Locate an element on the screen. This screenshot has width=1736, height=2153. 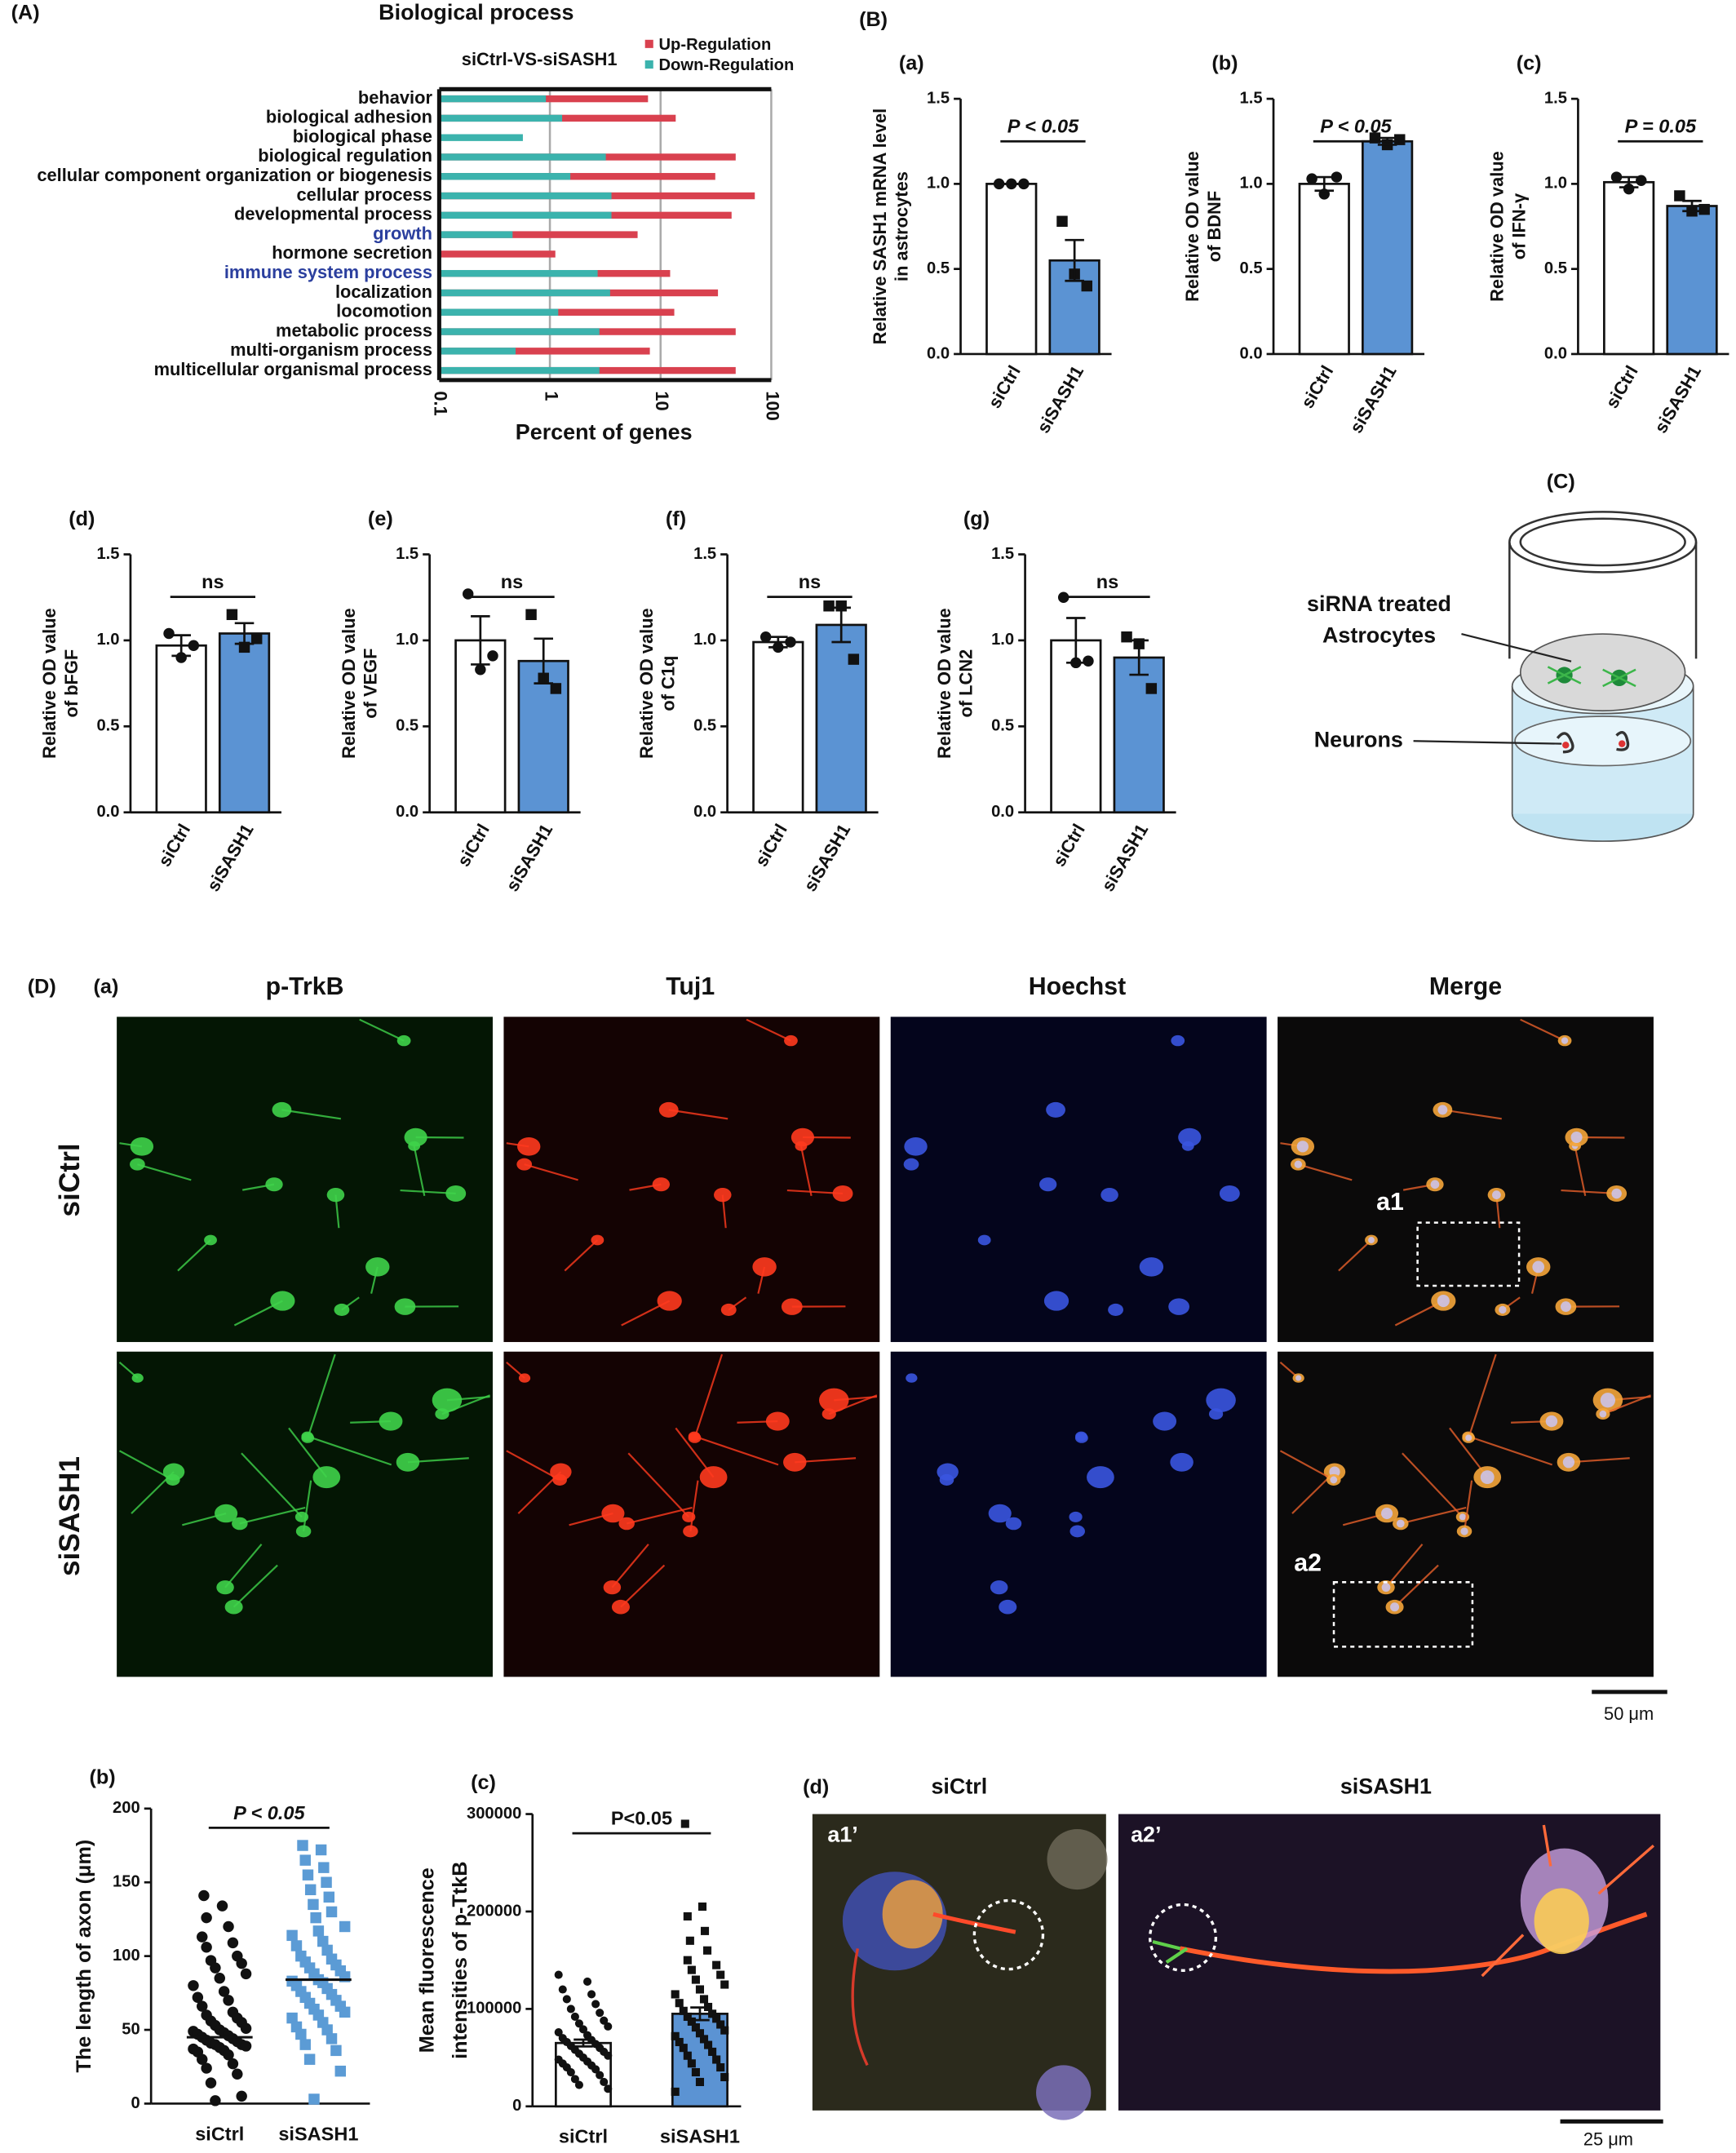
zoom-image is located at coordinates (960, 1967).